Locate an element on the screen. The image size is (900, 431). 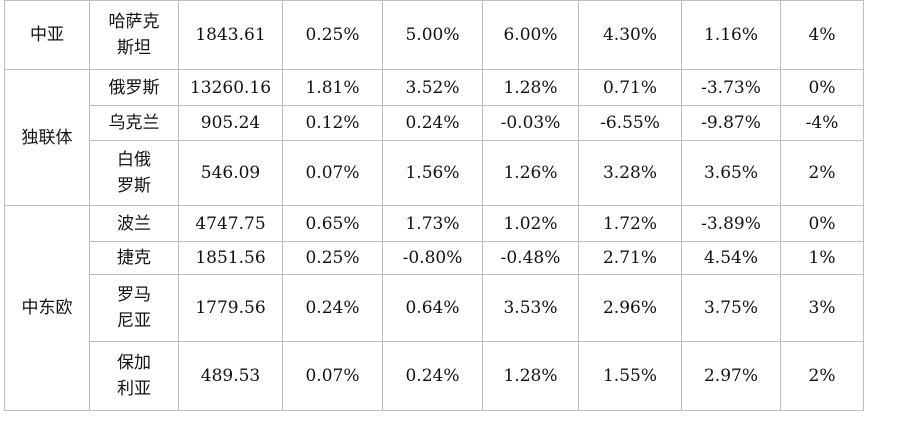
value-cell: -4% is located at coordinates (822, 123).